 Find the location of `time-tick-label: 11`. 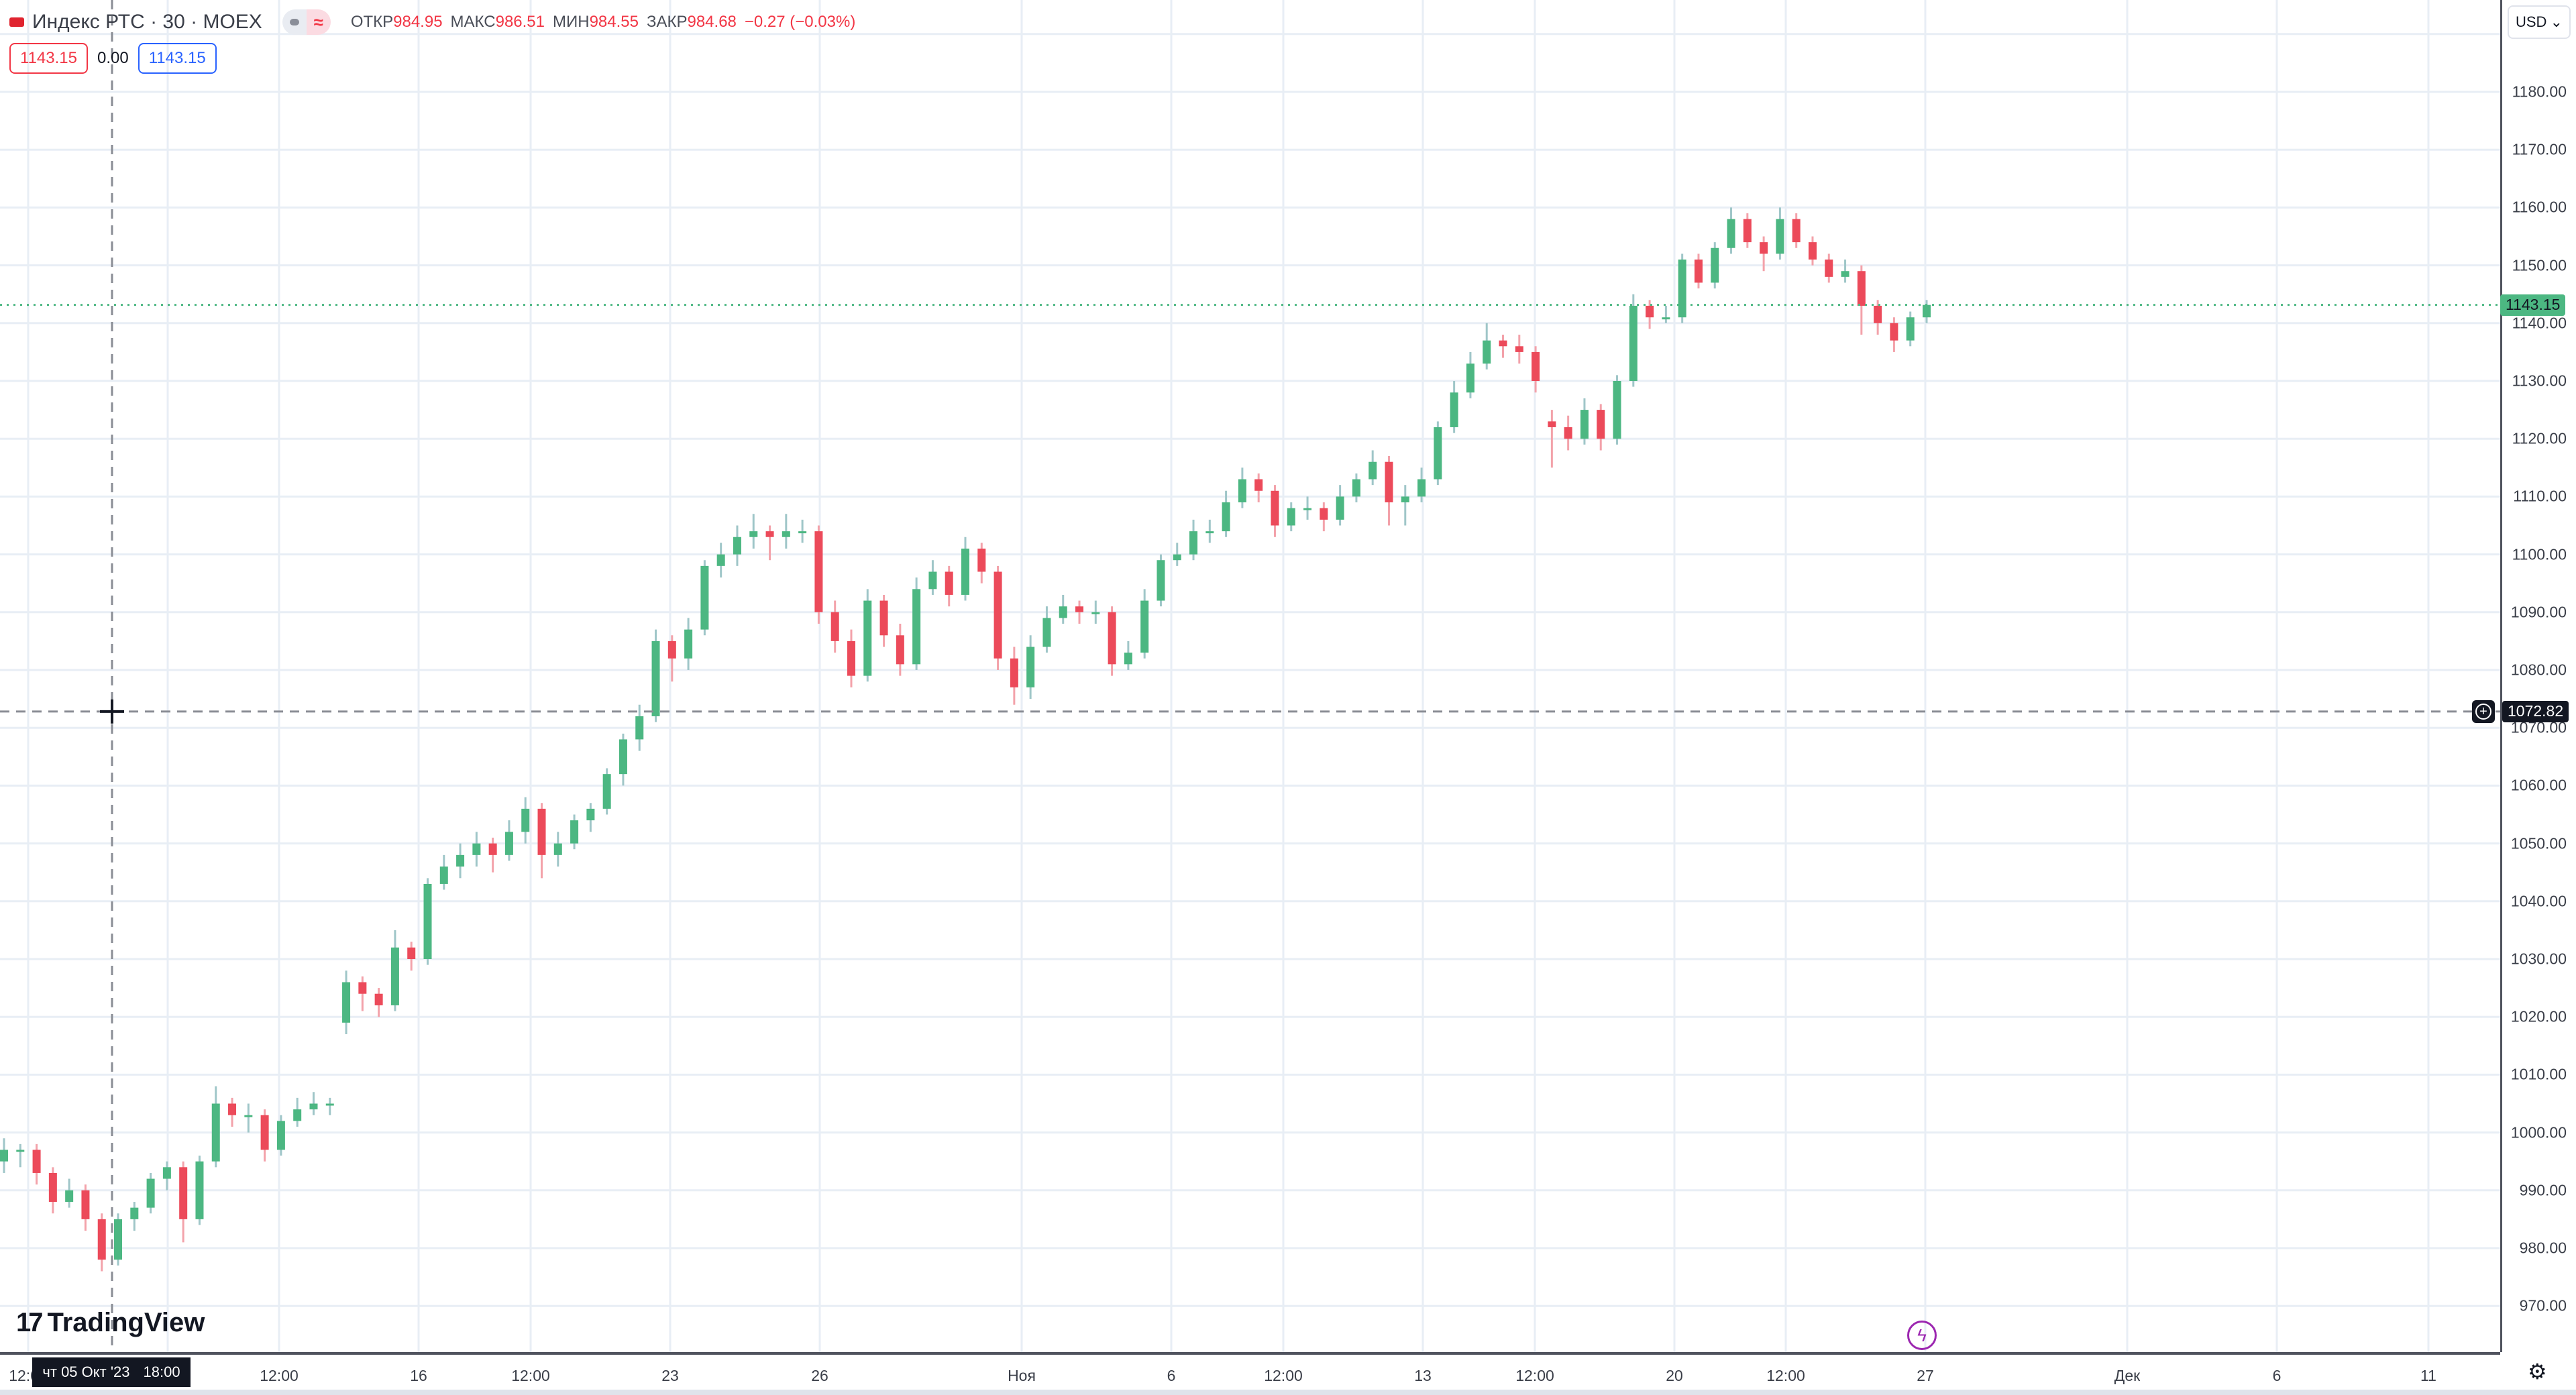

time-tick-label: 11 is located at coordinates (2428, 1375).